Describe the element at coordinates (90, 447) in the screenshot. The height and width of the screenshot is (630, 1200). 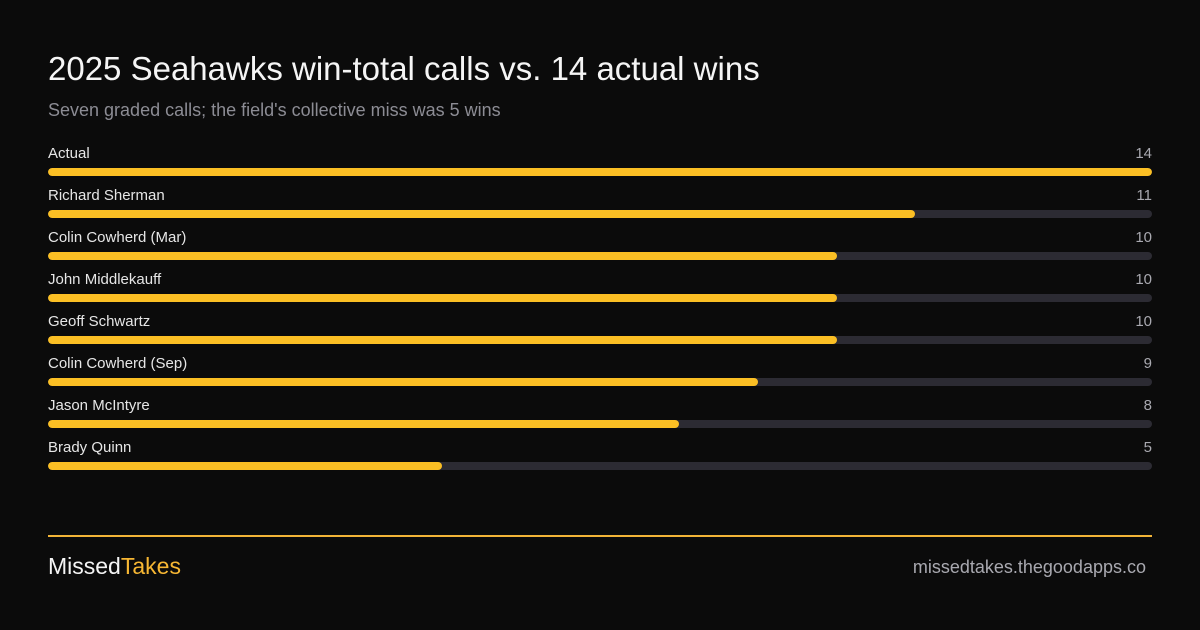
I see `bar-label: Brady Quinn` at that location.